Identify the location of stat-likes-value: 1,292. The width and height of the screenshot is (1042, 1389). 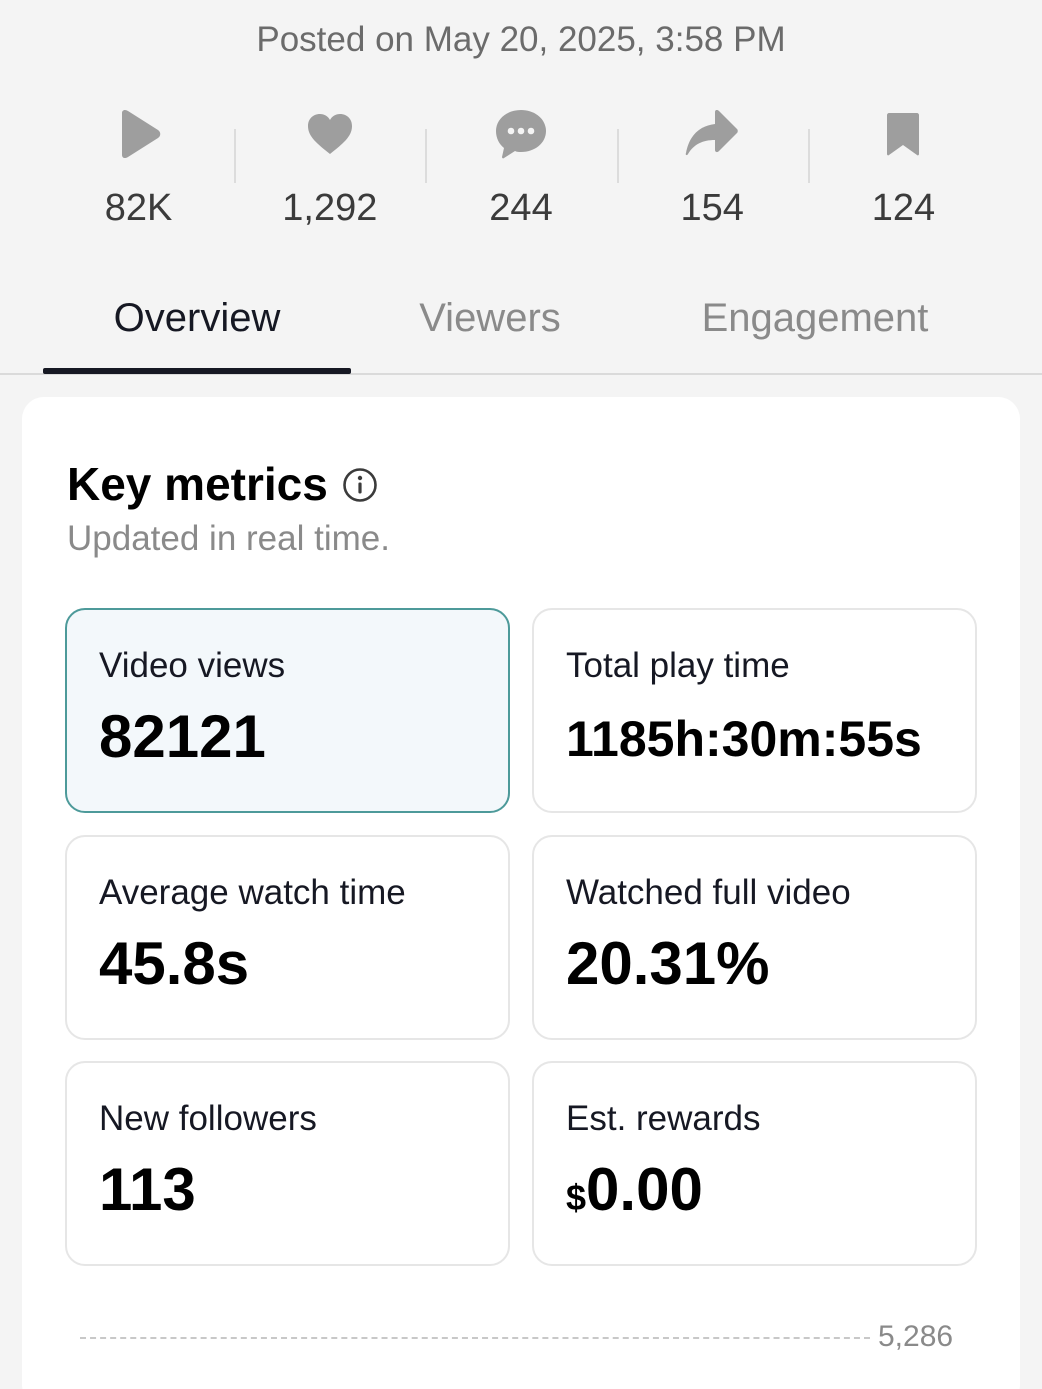
(330, 208).